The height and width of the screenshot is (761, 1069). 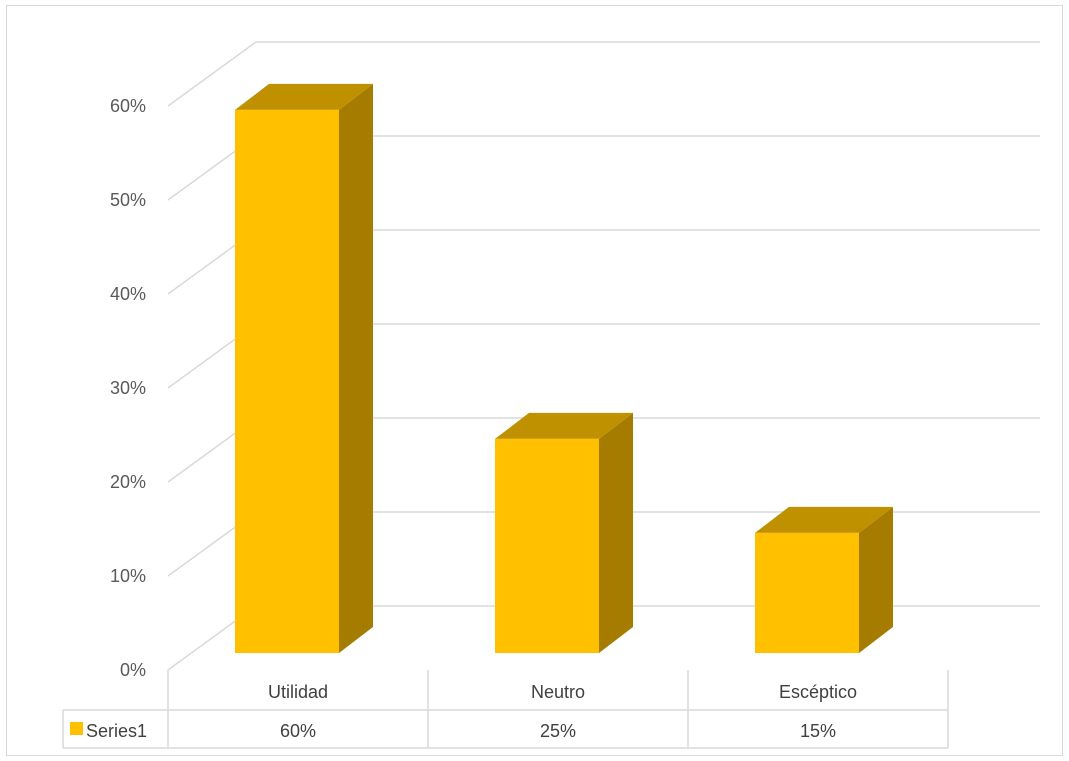 What do you see at coordinates (558, 731) in the screenshot?
I see `data-label: 25%` at bounding box center [558, 731].